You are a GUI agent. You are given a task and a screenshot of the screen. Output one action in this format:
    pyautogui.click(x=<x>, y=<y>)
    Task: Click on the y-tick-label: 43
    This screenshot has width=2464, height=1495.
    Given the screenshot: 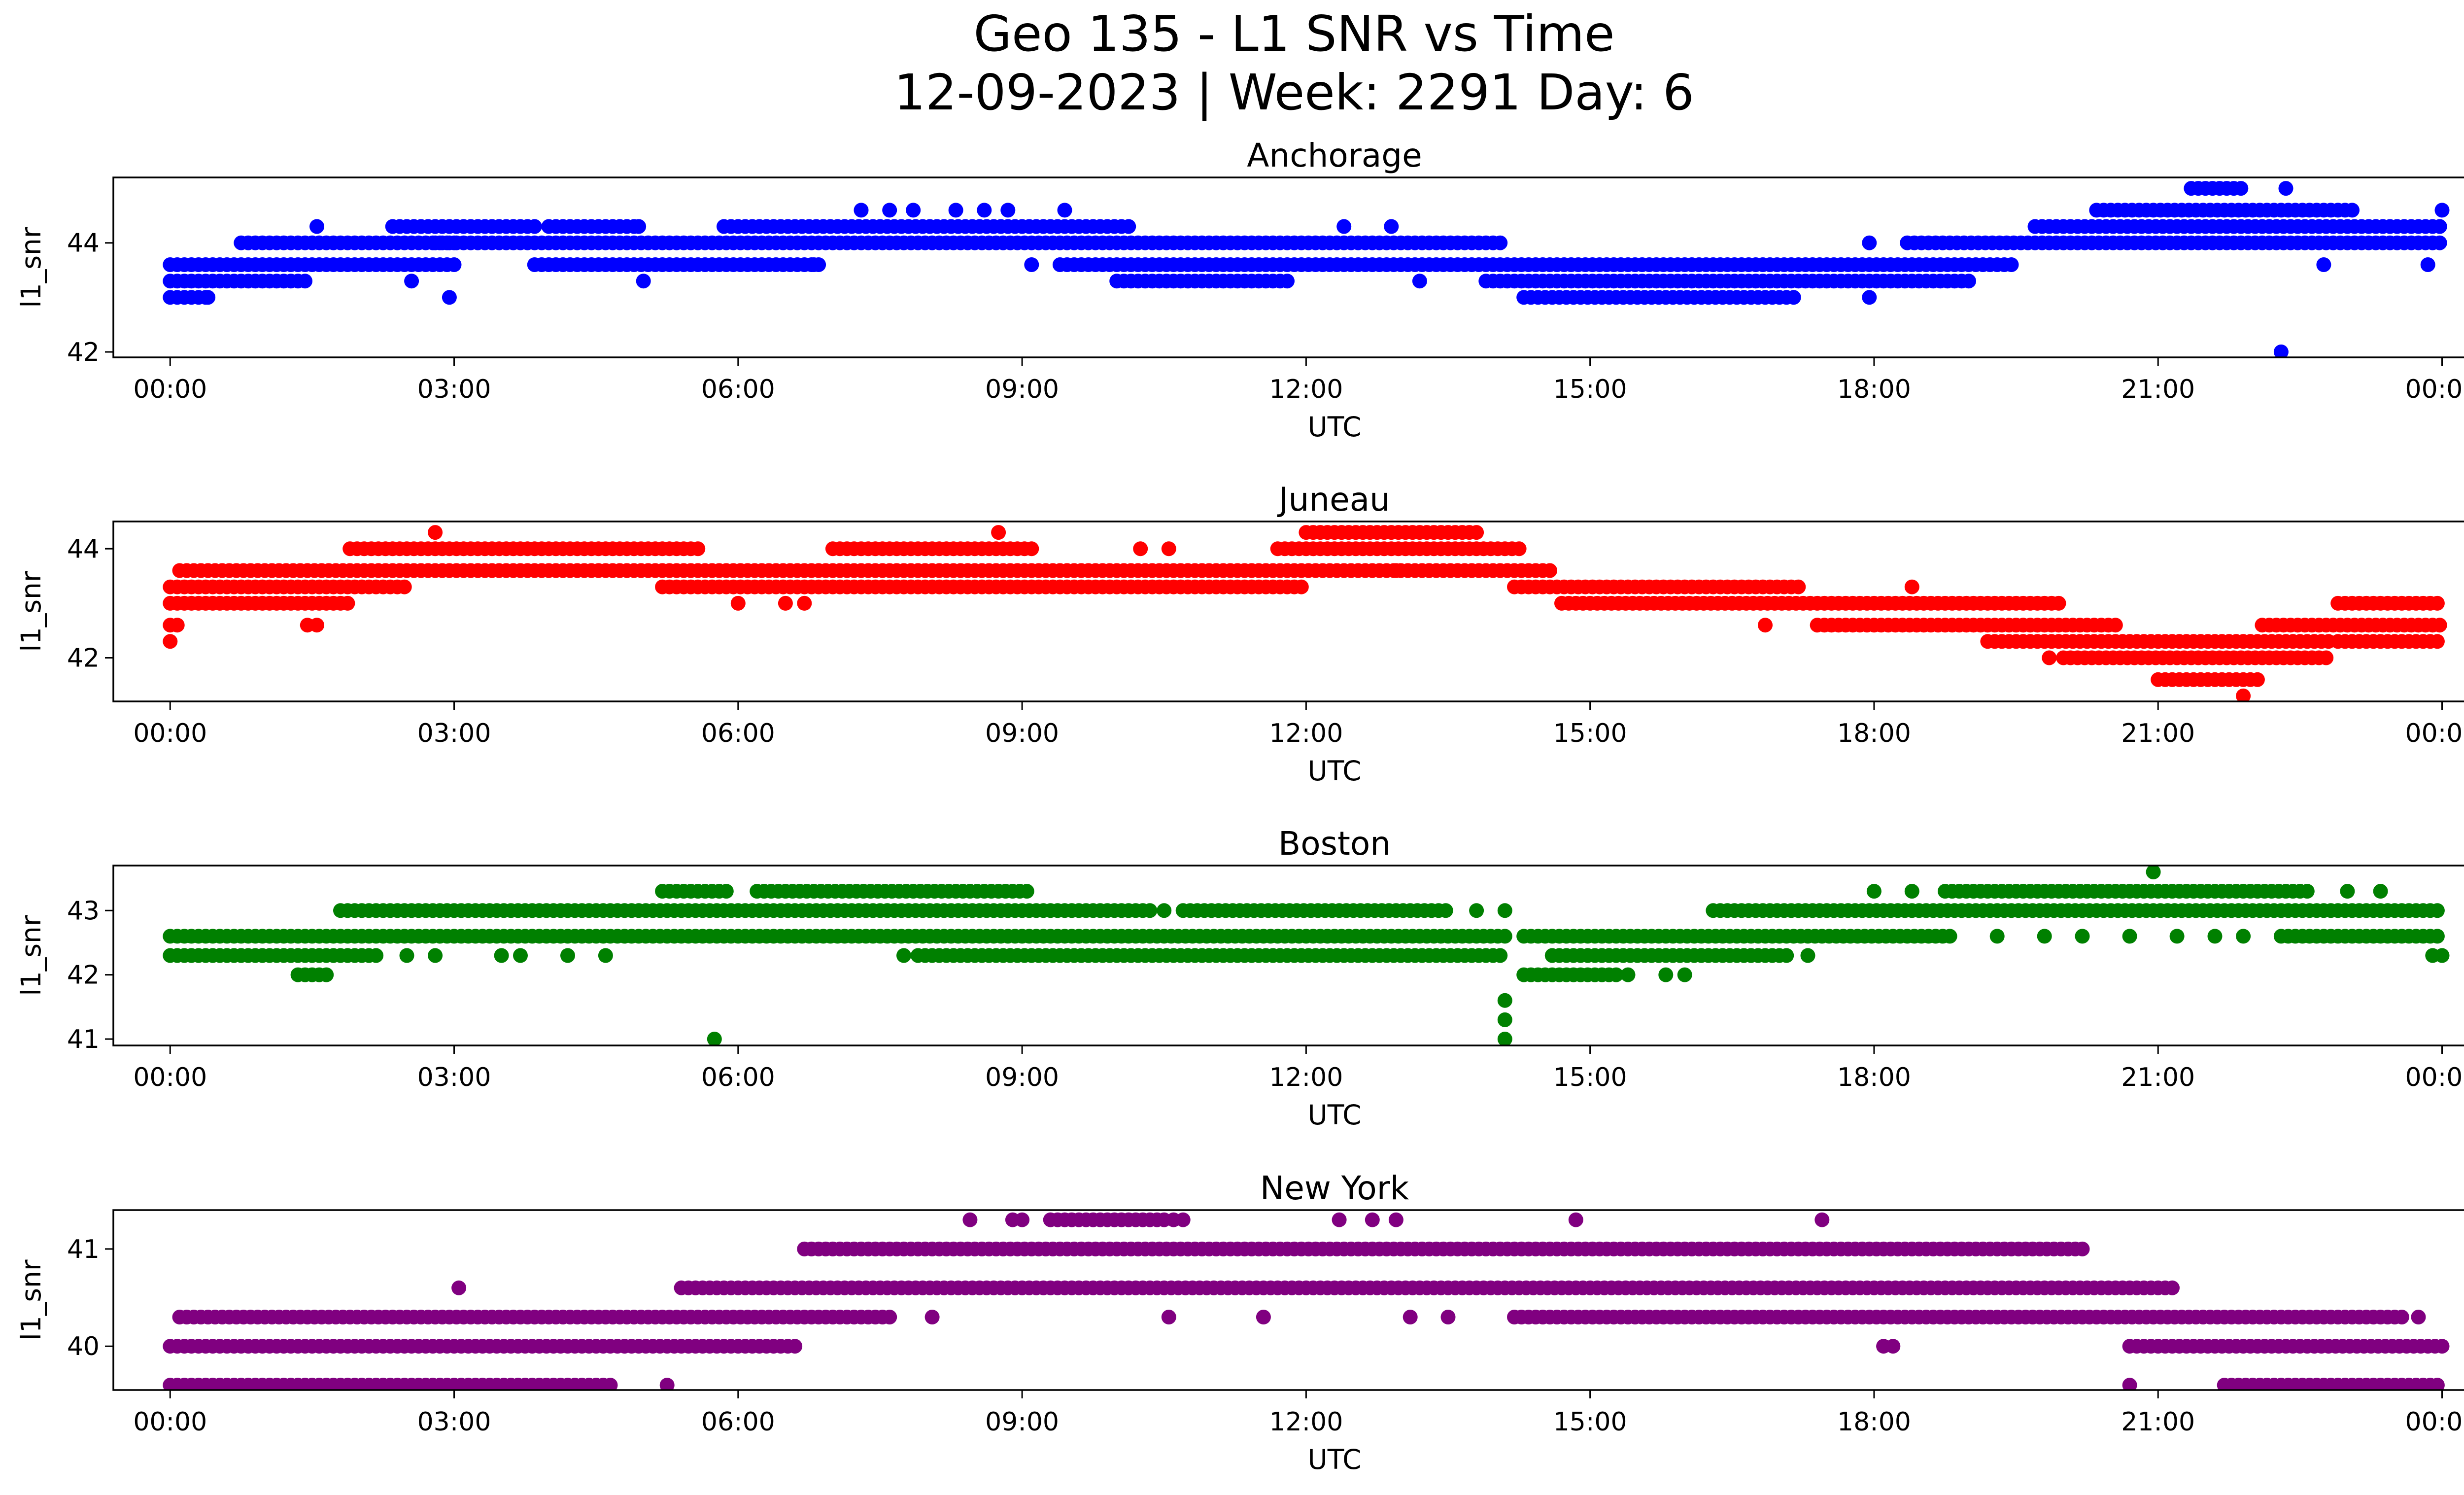 What is the action you would take?
    pyautogui.click(x=83, y=911)
    